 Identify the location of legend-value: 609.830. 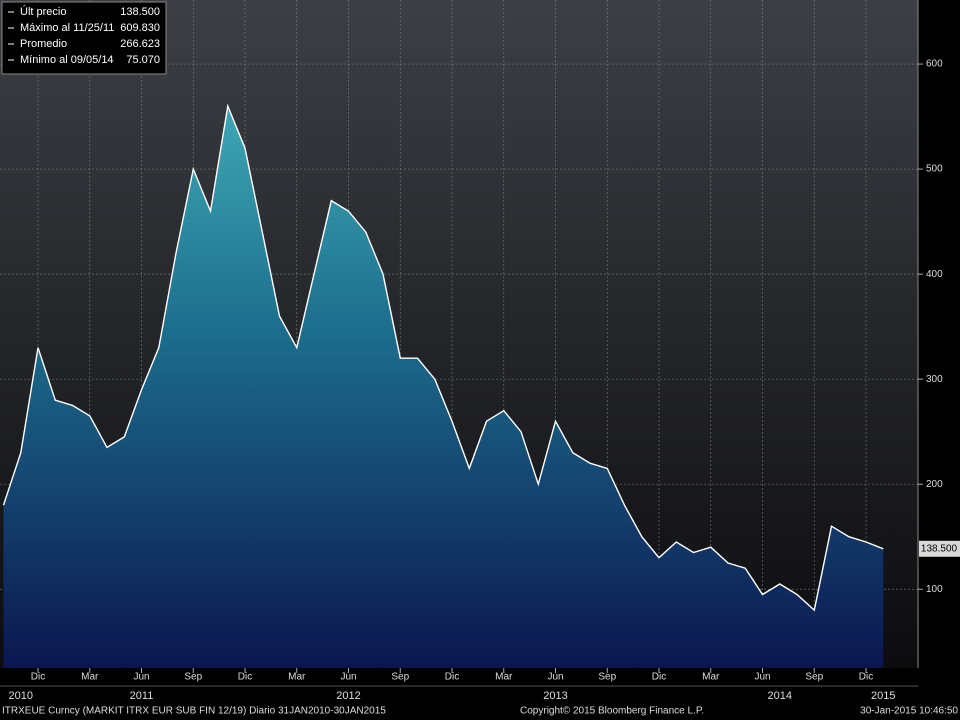
(140, 28).